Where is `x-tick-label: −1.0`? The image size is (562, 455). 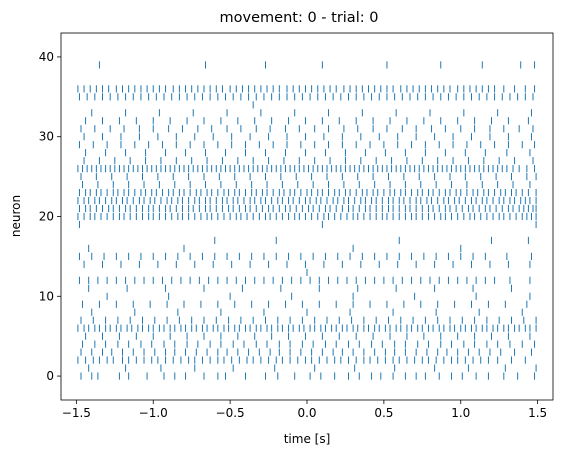 x-tick-label: −1.0 is located at coordinates (153, 413).